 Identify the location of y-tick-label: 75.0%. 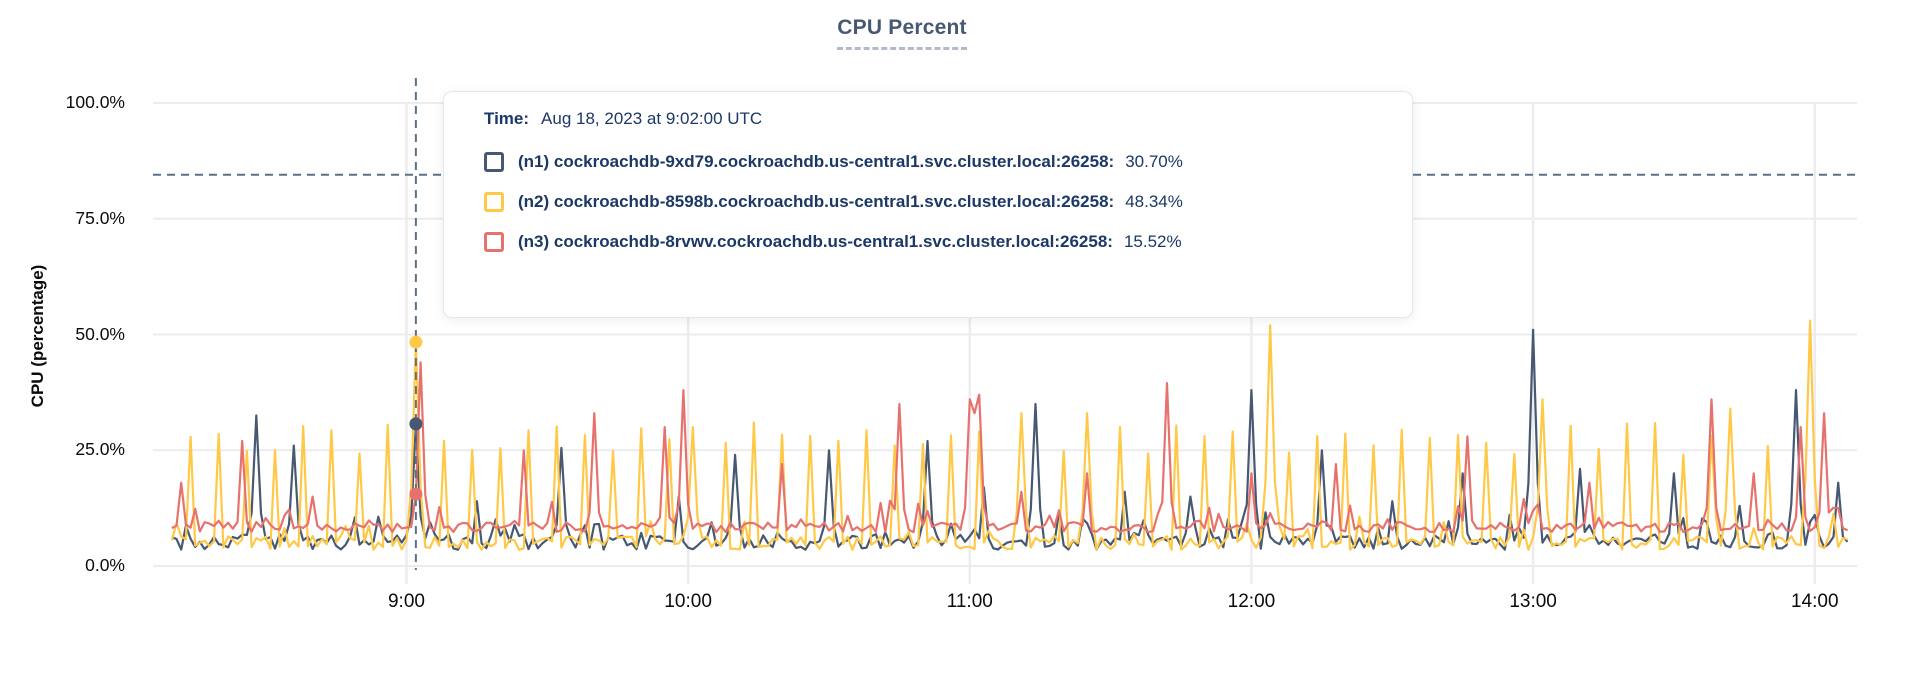
(100, 217).